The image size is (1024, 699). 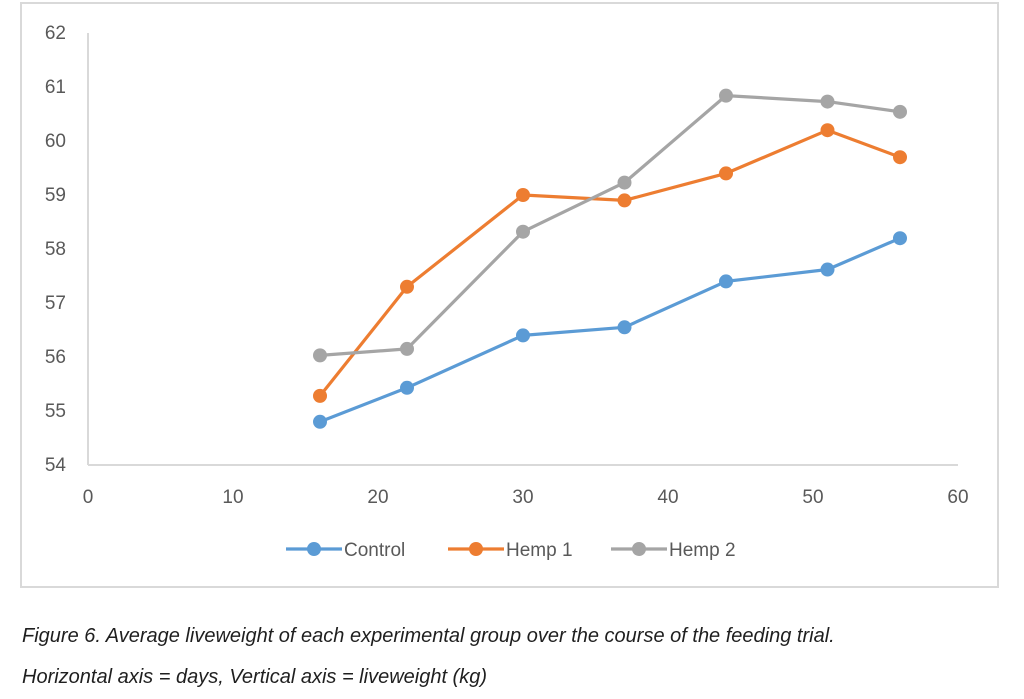 I want to click on y-tick-label: 57, so click(x=55, y=303).